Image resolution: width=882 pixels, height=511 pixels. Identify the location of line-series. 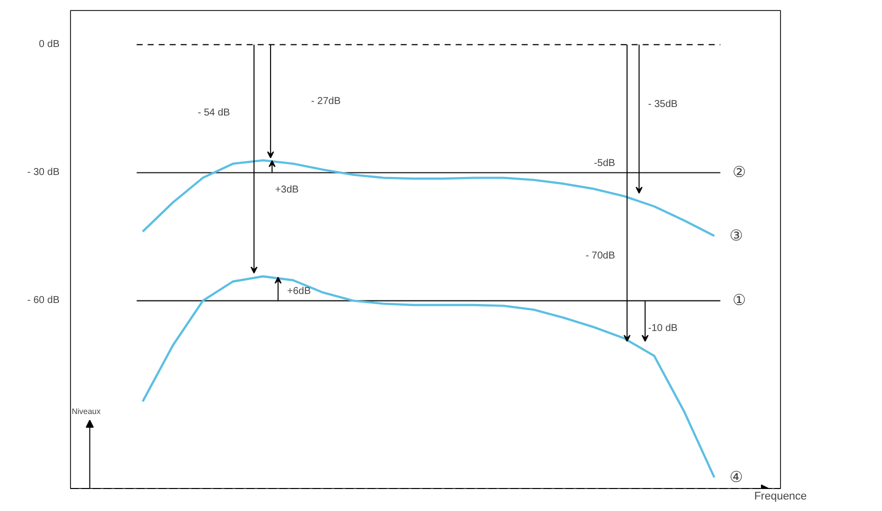
(429, 198).